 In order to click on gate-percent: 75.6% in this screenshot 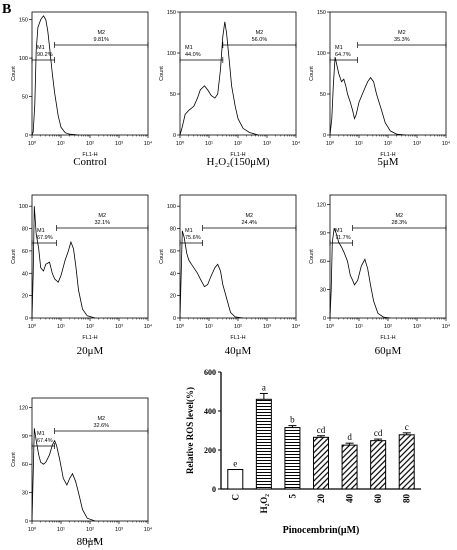, I will do `click(193, 238)`.